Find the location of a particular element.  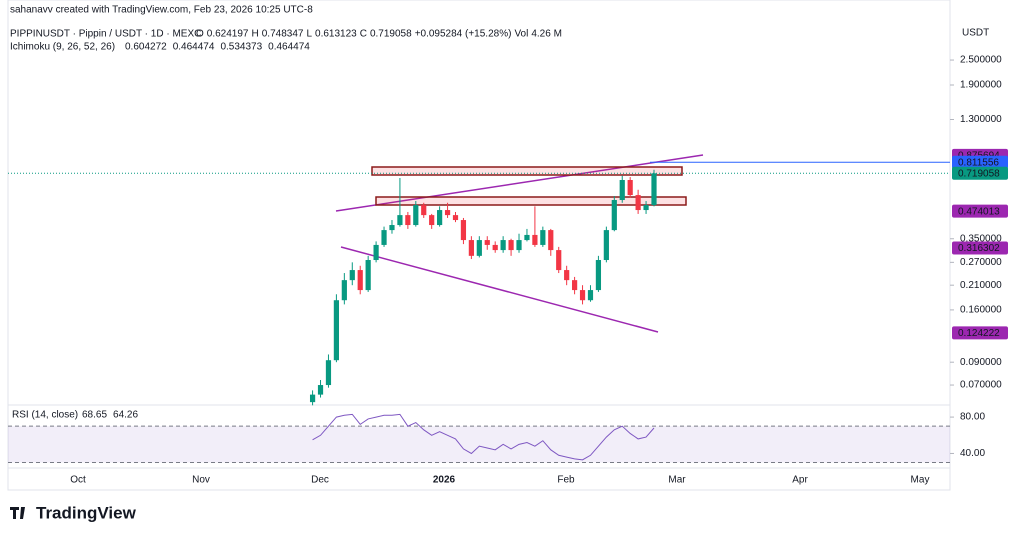

x-tick-label: May is located at coordinates (920, 480).